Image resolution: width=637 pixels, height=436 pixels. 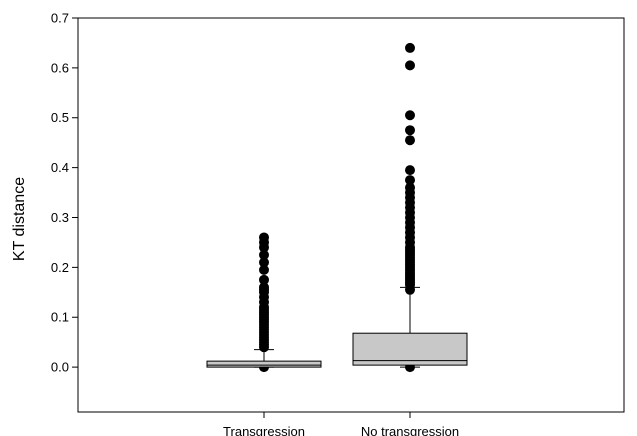 I want to click on y-tick-label: 0.1, so click(x=60, y=317).